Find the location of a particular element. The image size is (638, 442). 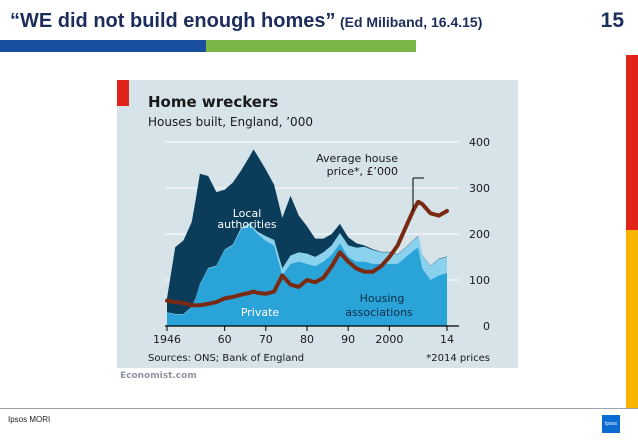

label-local-line-1: Local is located at coordinates (247, 213).